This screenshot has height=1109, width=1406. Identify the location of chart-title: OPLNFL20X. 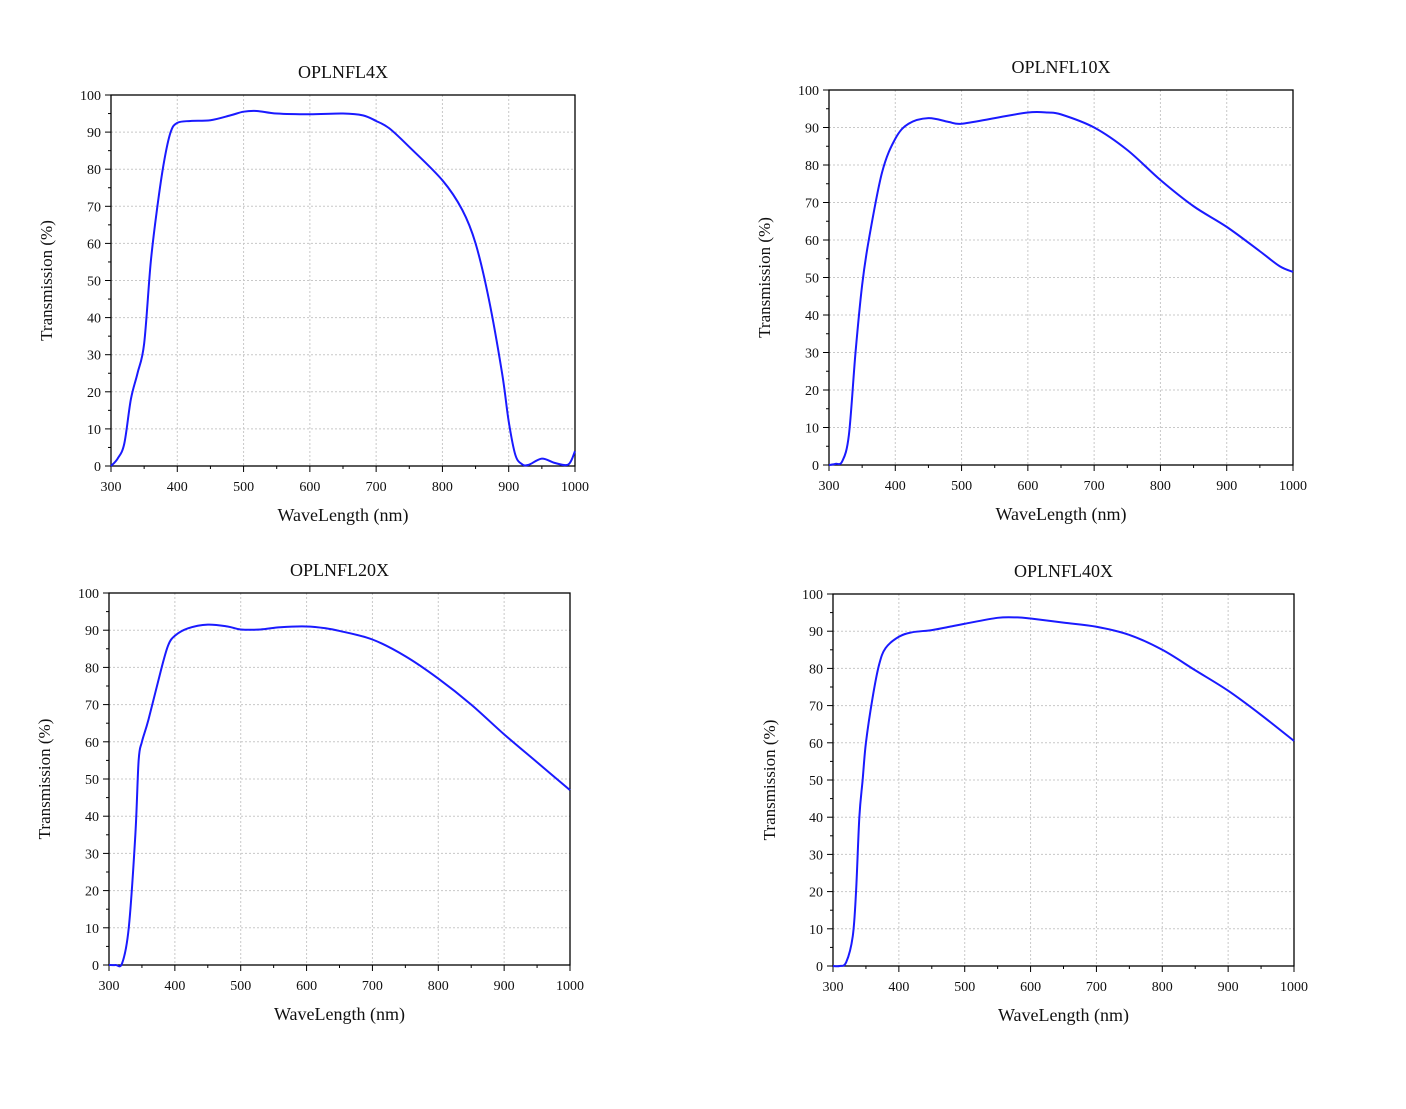
(339, 570).